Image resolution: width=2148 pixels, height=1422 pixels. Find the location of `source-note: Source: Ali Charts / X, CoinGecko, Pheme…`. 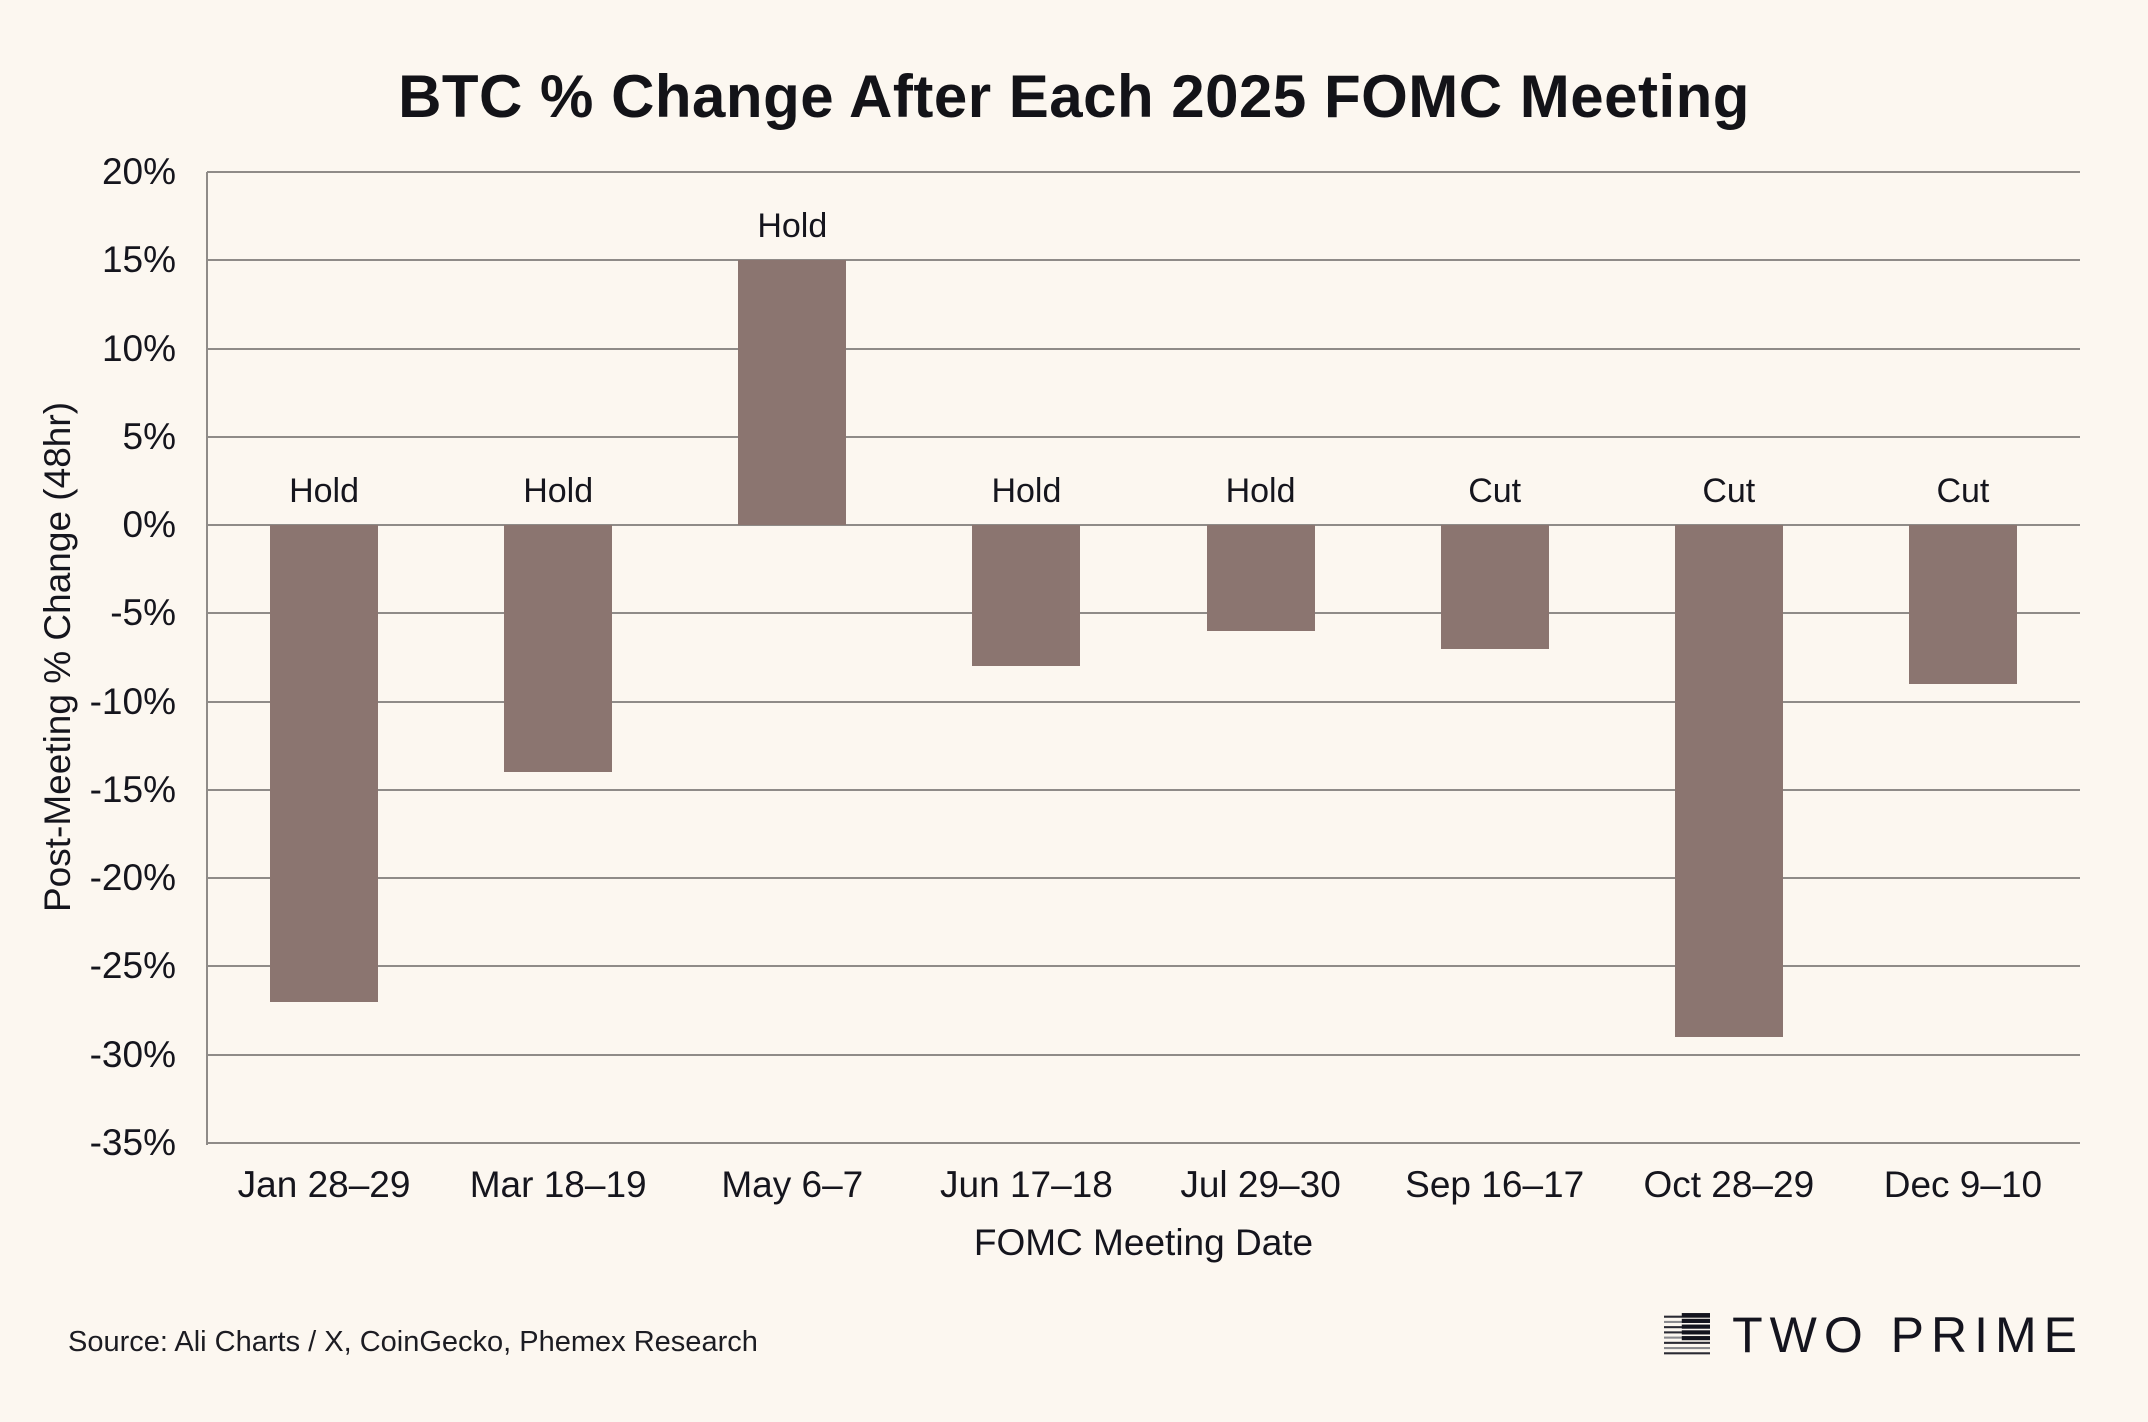

source-note: Source: Ali Charts / X, CoinGecko, Pheme… is located at coordinates (413, 1342).